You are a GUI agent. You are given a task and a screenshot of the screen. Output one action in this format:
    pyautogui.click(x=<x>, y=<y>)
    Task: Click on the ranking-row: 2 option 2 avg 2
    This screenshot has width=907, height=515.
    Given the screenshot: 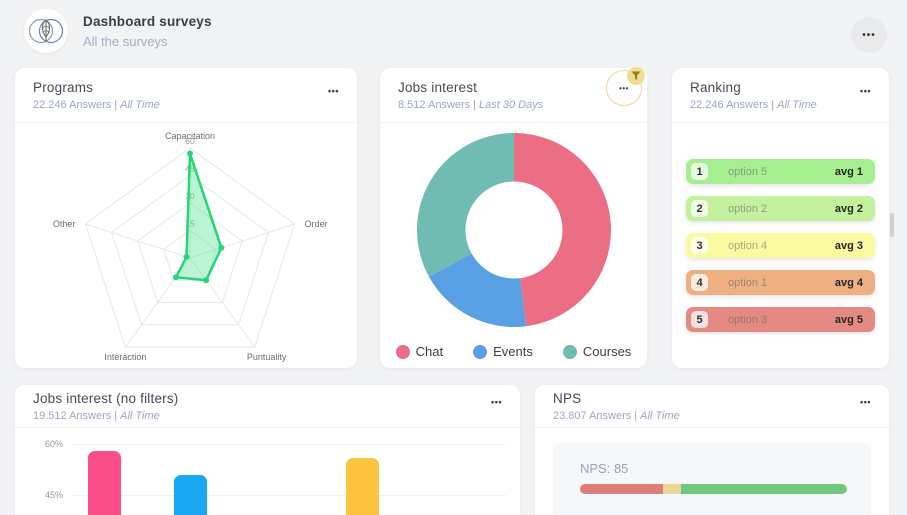 What is the action you would take?
    pyautogui.click(x=780, y=208)
    